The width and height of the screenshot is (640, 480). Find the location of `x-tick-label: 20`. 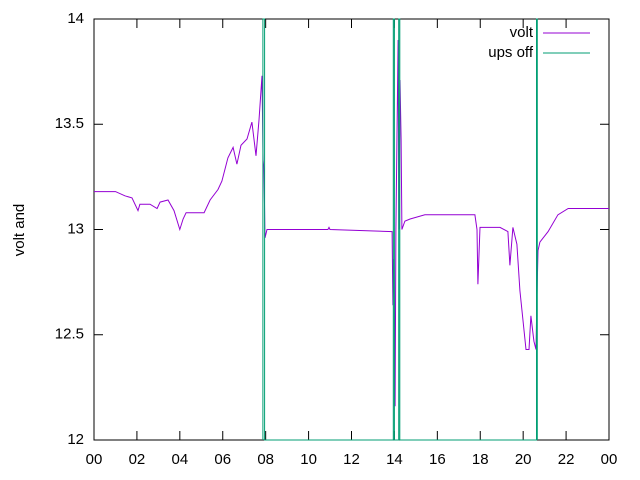

x-tick-label: 20 is located at coordinates (523, 459).